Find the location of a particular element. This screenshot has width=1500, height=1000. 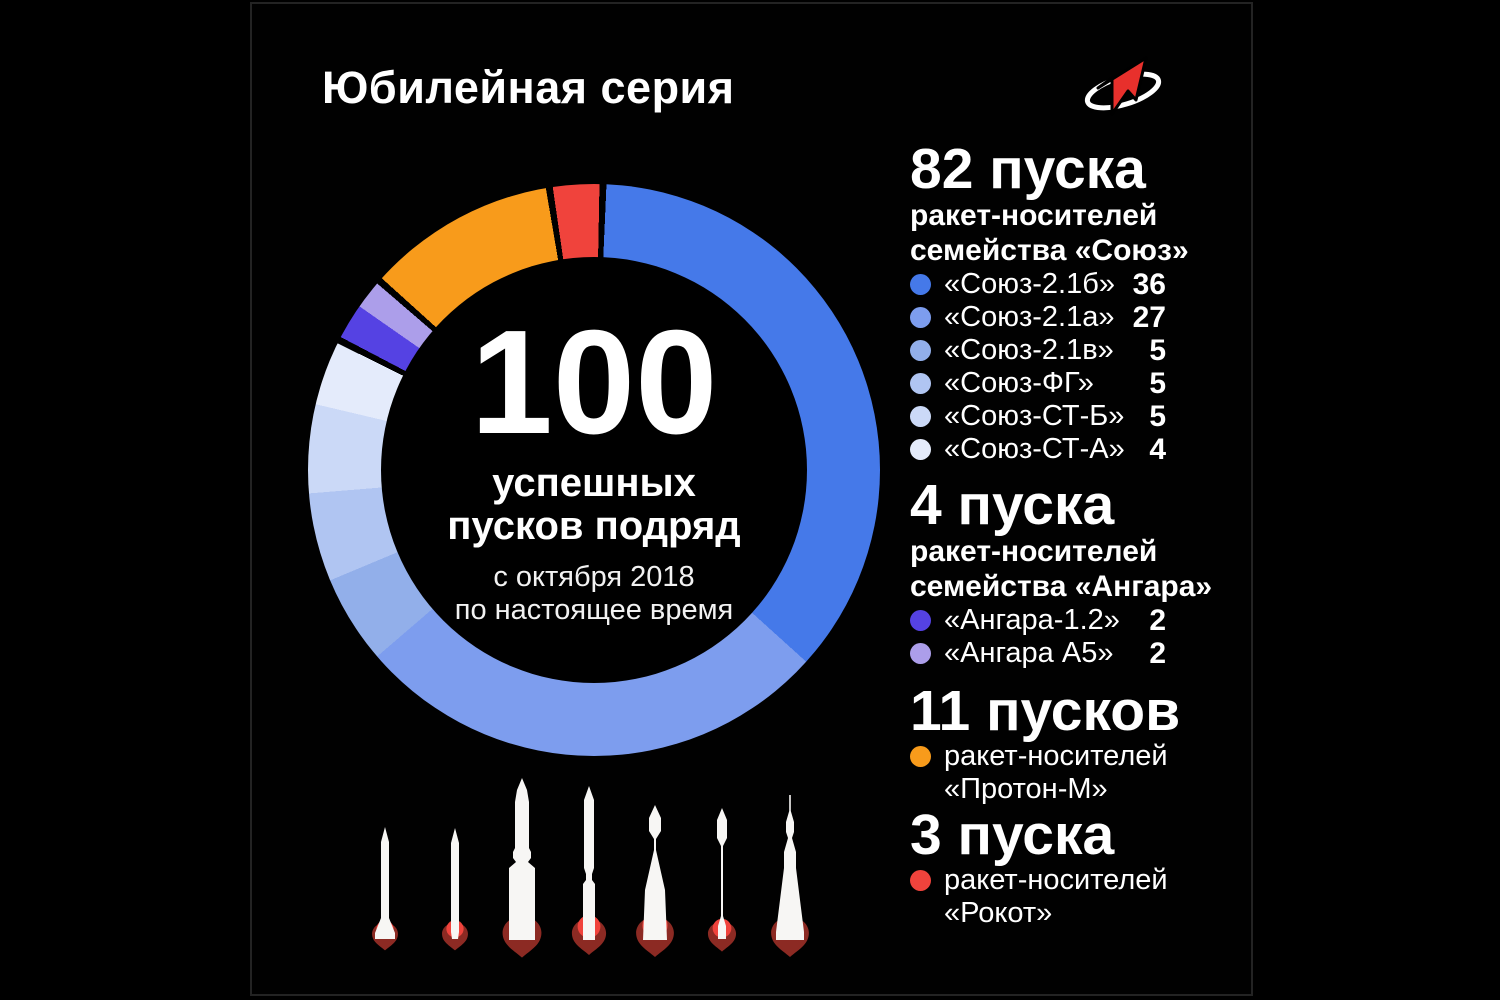

legend-item-label: «Союз-СТ-А» is located at coordinates (1034, 449).